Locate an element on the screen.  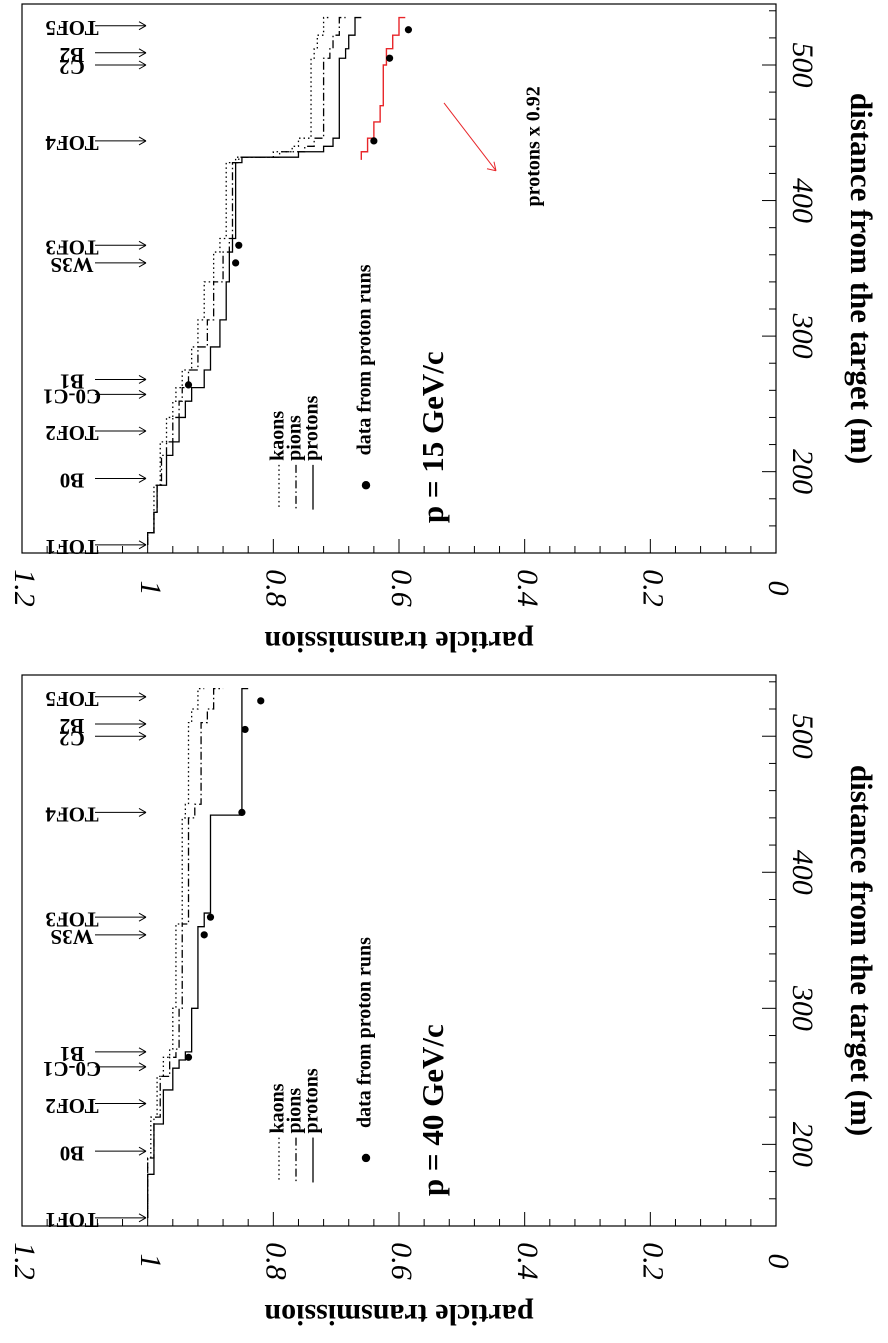
detector-label: B2 is located at coordinates (72, 726).